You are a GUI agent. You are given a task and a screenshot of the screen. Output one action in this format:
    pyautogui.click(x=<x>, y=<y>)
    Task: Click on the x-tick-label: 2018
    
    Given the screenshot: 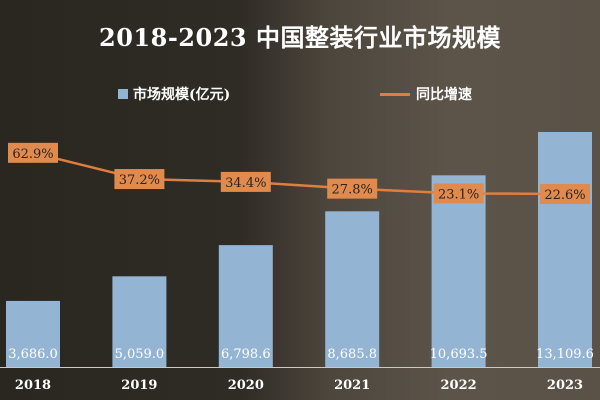 What is the action you would take?
    pyautogui.click(x=33, y=385)
    